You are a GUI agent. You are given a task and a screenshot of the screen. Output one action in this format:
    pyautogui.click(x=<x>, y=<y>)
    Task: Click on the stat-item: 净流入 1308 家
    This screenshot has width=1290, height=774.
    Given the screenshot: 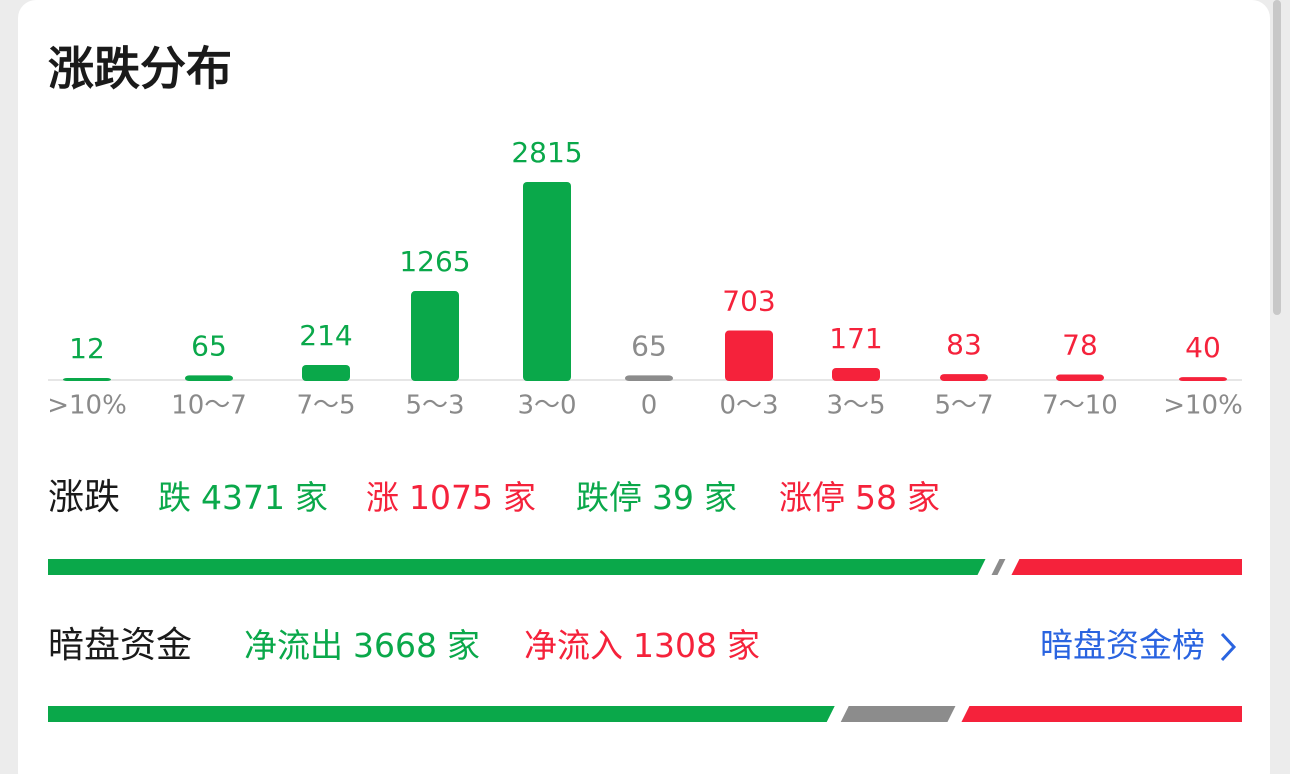 What is the action you would take?
    pyautogui.click(x=642, y=645)
    